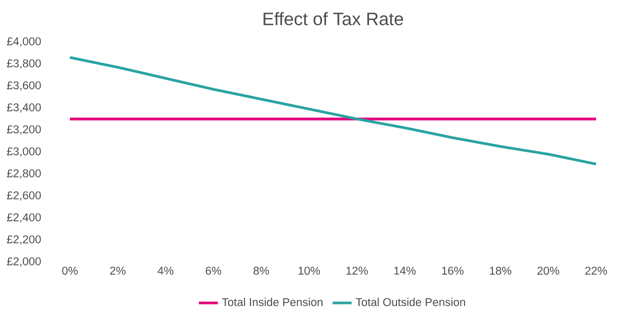  What do you see at coordinates (166, 270) in the screenshot?
I see `x-tick-label: 4%` at bounding box center [166, 270].